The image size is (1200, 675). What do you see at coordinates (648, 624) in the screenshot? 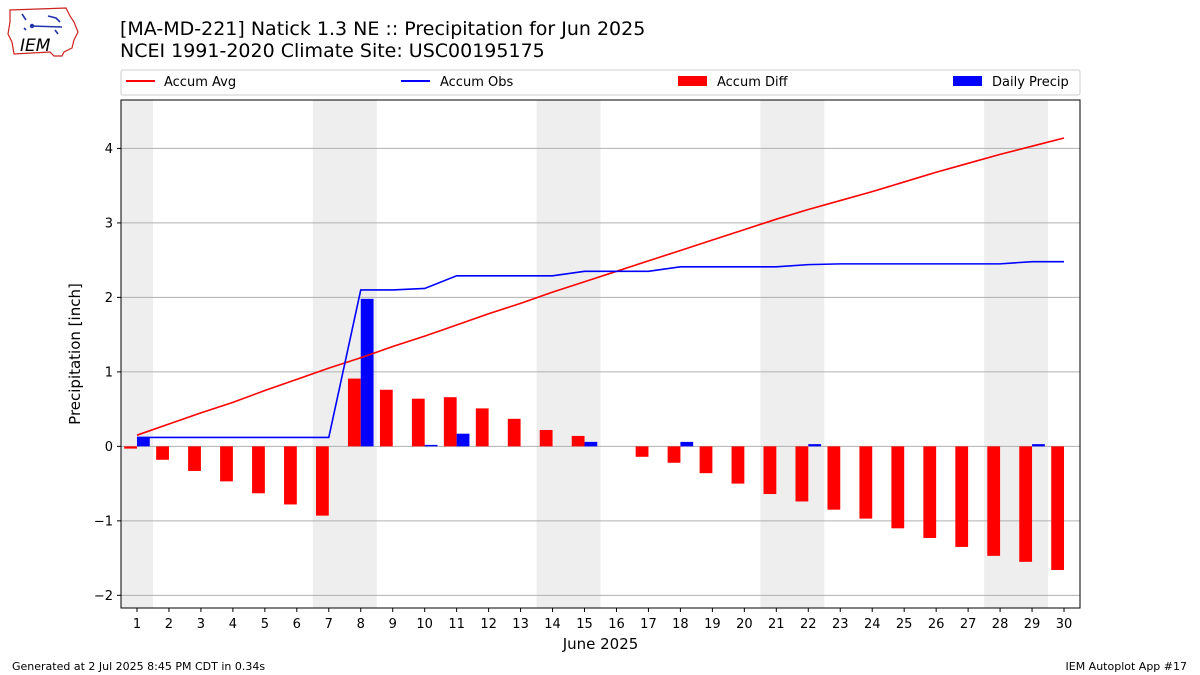
I see `x-tick-label: 17` at bounding box center [648, 624].